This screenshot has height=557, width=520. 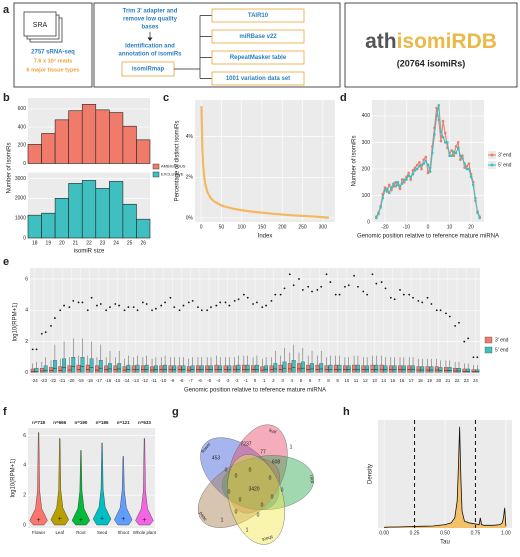 What do you see at coordinates (154, 380) in the screenshot?
I see `x-tick-label: -11` at bounding box center [154, 380].